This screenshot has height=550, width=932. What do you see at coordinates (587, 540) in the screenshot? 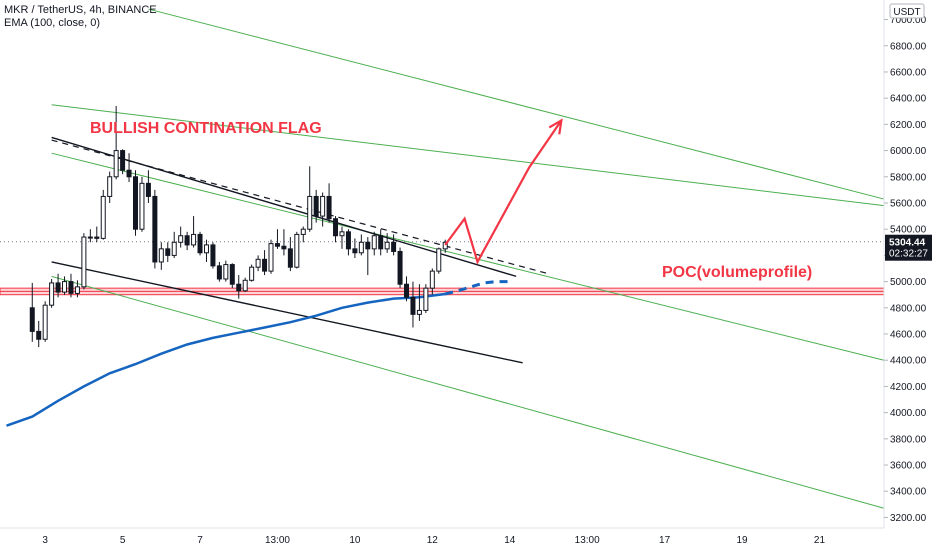
I see `time-tick-label: 13:00` at bounding box center [587, 540].